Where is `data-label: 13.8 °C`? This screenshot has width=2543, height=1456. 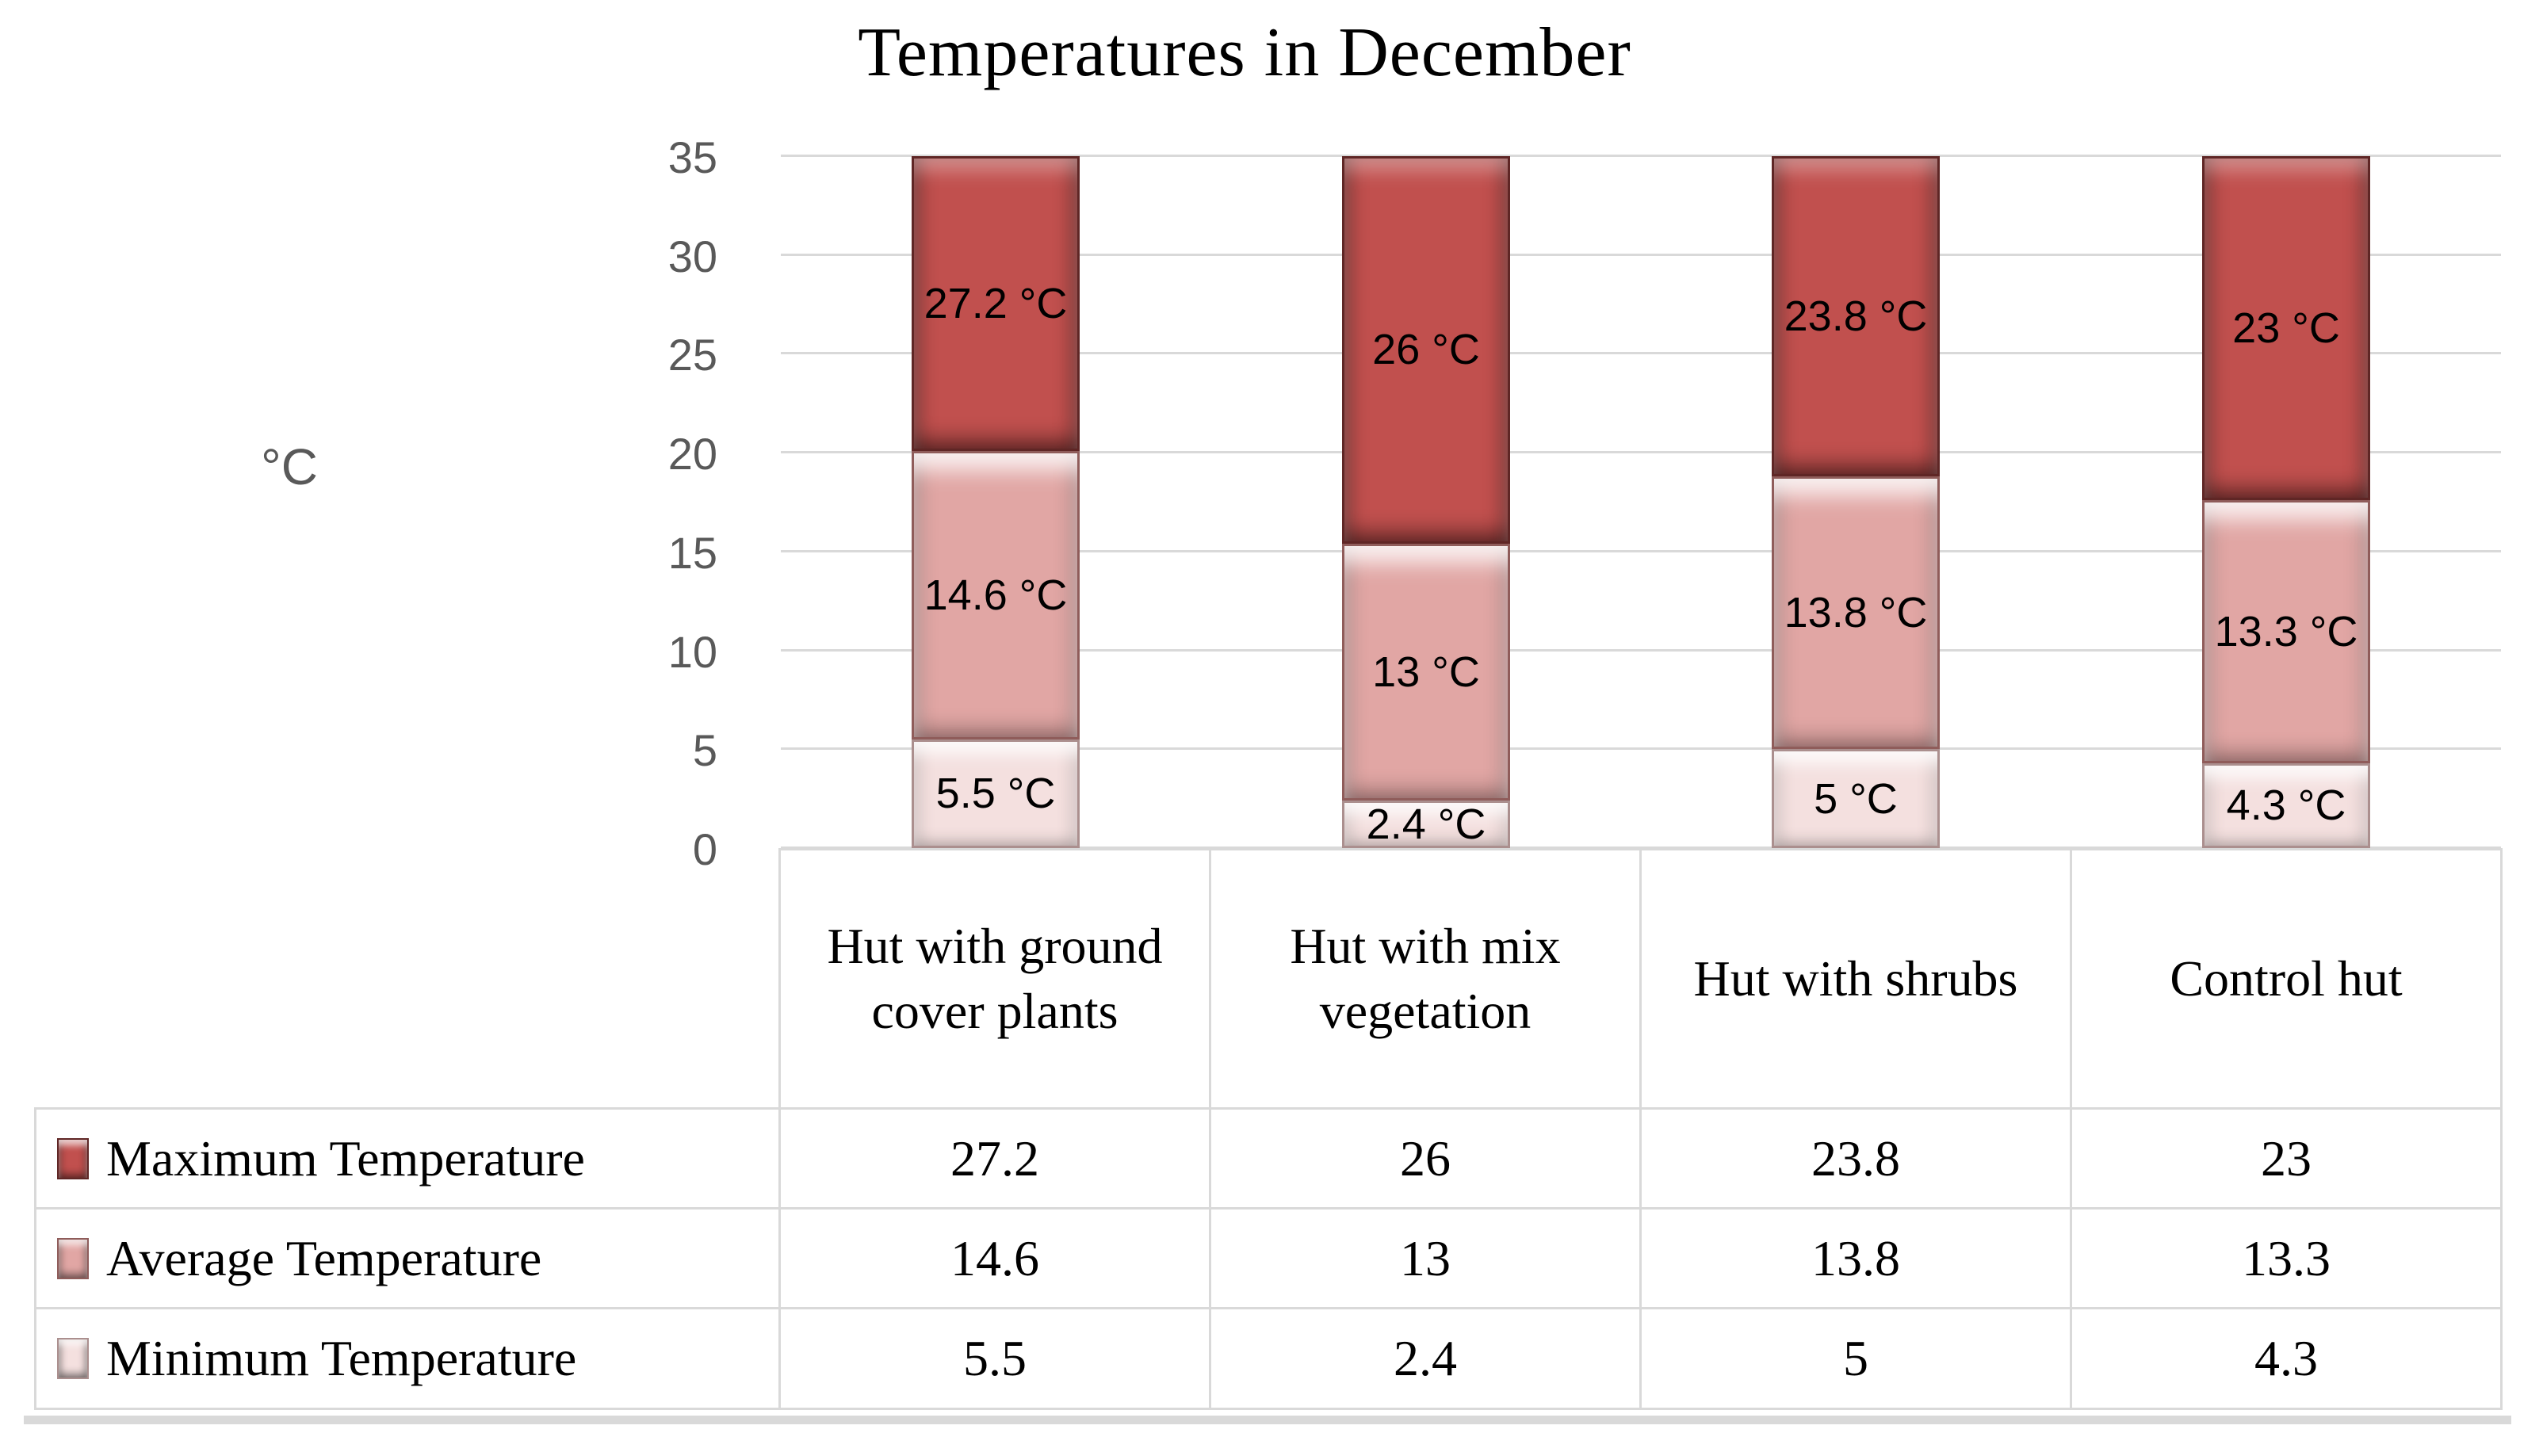 data-label: 13.8 °C is located at coordinates (1856, 613).